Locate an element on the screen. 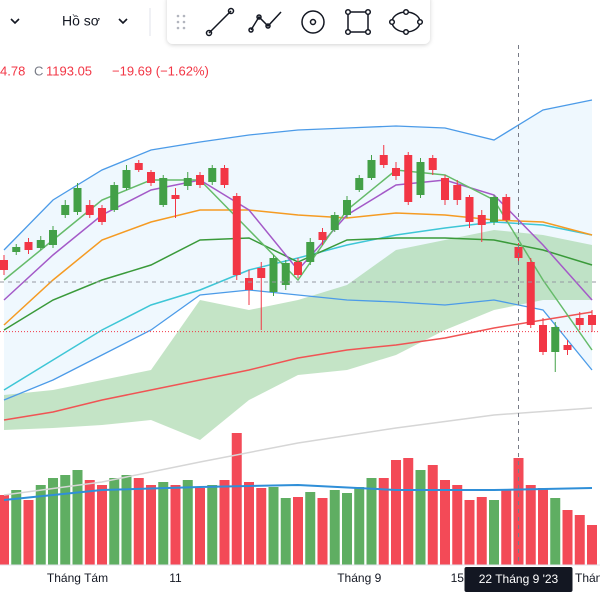 Image resolution: width=600 pixels, height=600 pixels. circle-tool is located at coordinates (313, 22).